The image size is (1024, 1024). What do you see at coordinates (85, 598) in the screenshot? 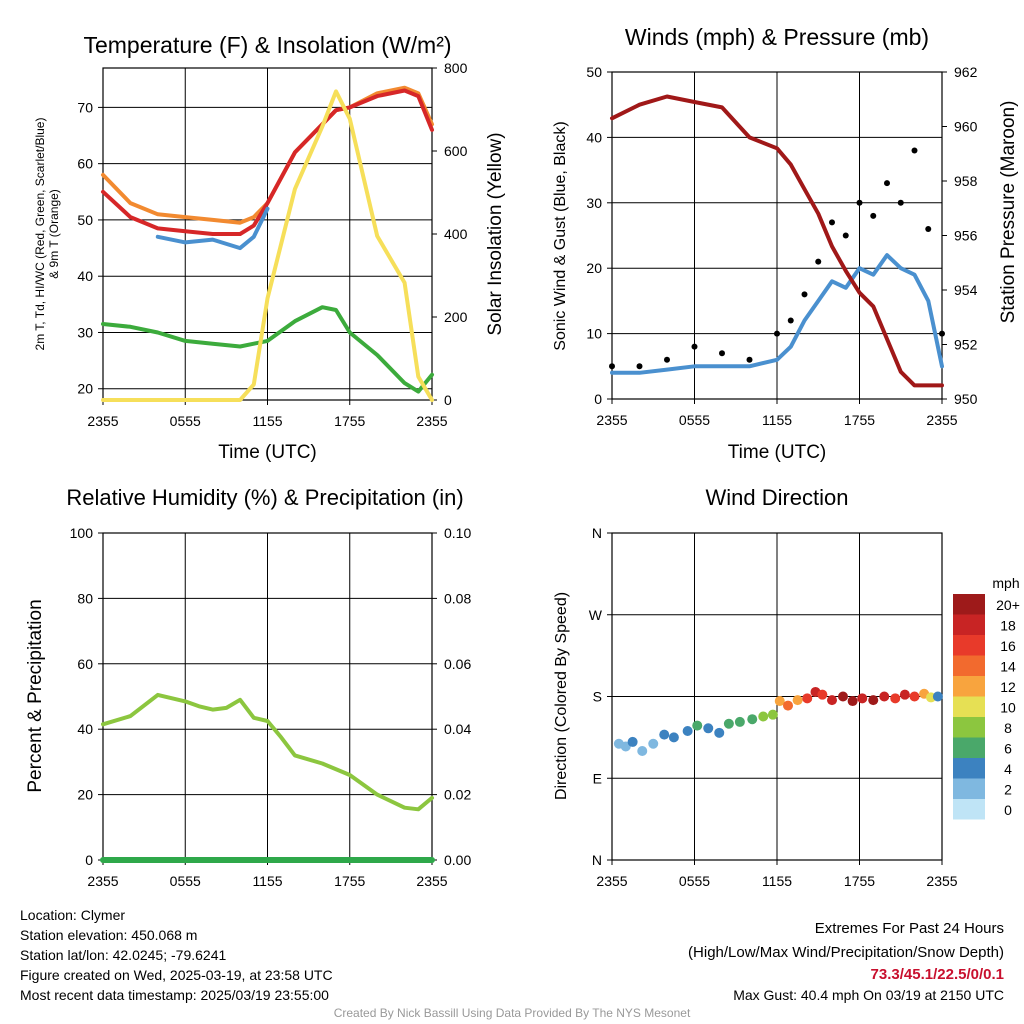
I see `y-tick-label: 80` at bounding box center [85, 598].